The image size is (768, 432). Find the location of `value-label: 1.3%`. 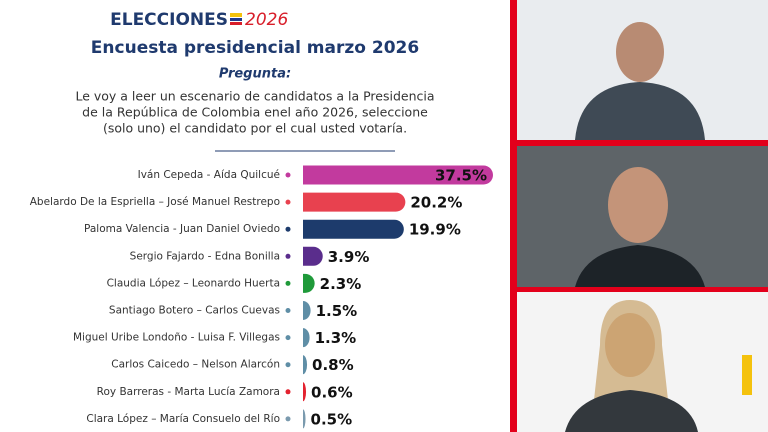

value-label: 1.3% is located at coordinates (336, 338).